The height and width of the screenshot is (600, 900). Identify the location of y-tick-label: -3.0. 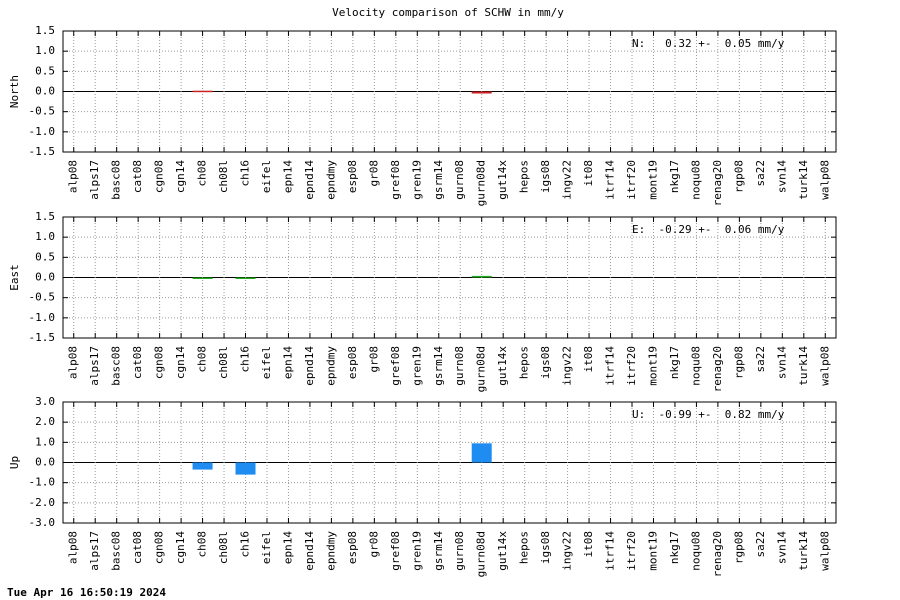
(42, 522).